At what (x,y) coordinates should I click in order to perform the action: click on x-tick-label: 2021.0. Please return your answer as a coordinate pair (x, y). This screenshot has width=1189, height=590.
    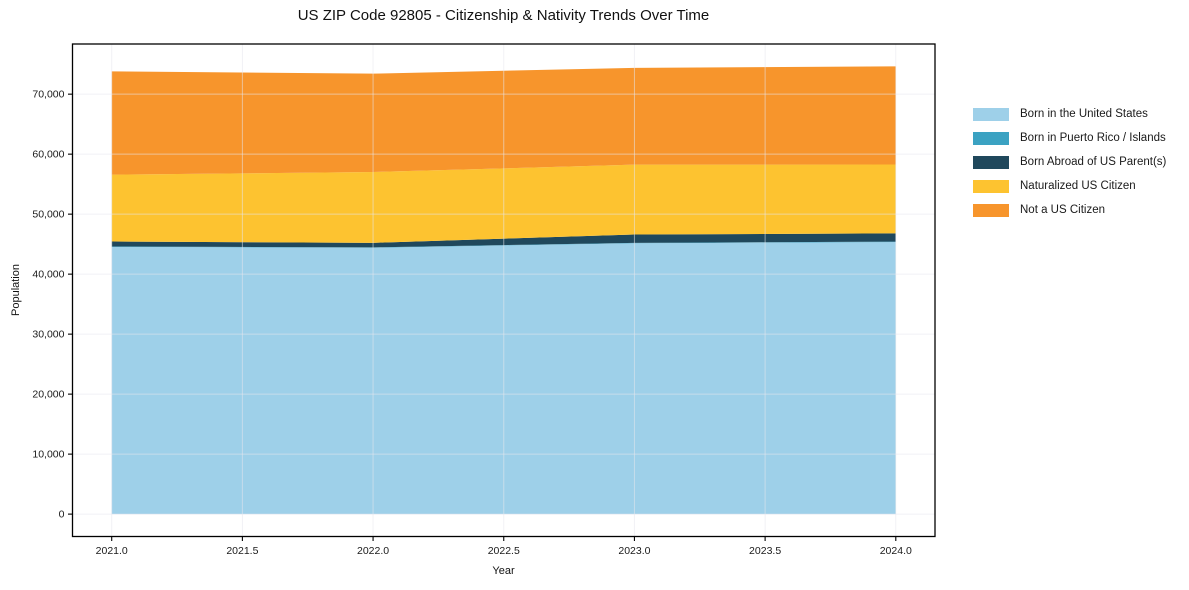
    Looking at the image, I should click on (112, 551).